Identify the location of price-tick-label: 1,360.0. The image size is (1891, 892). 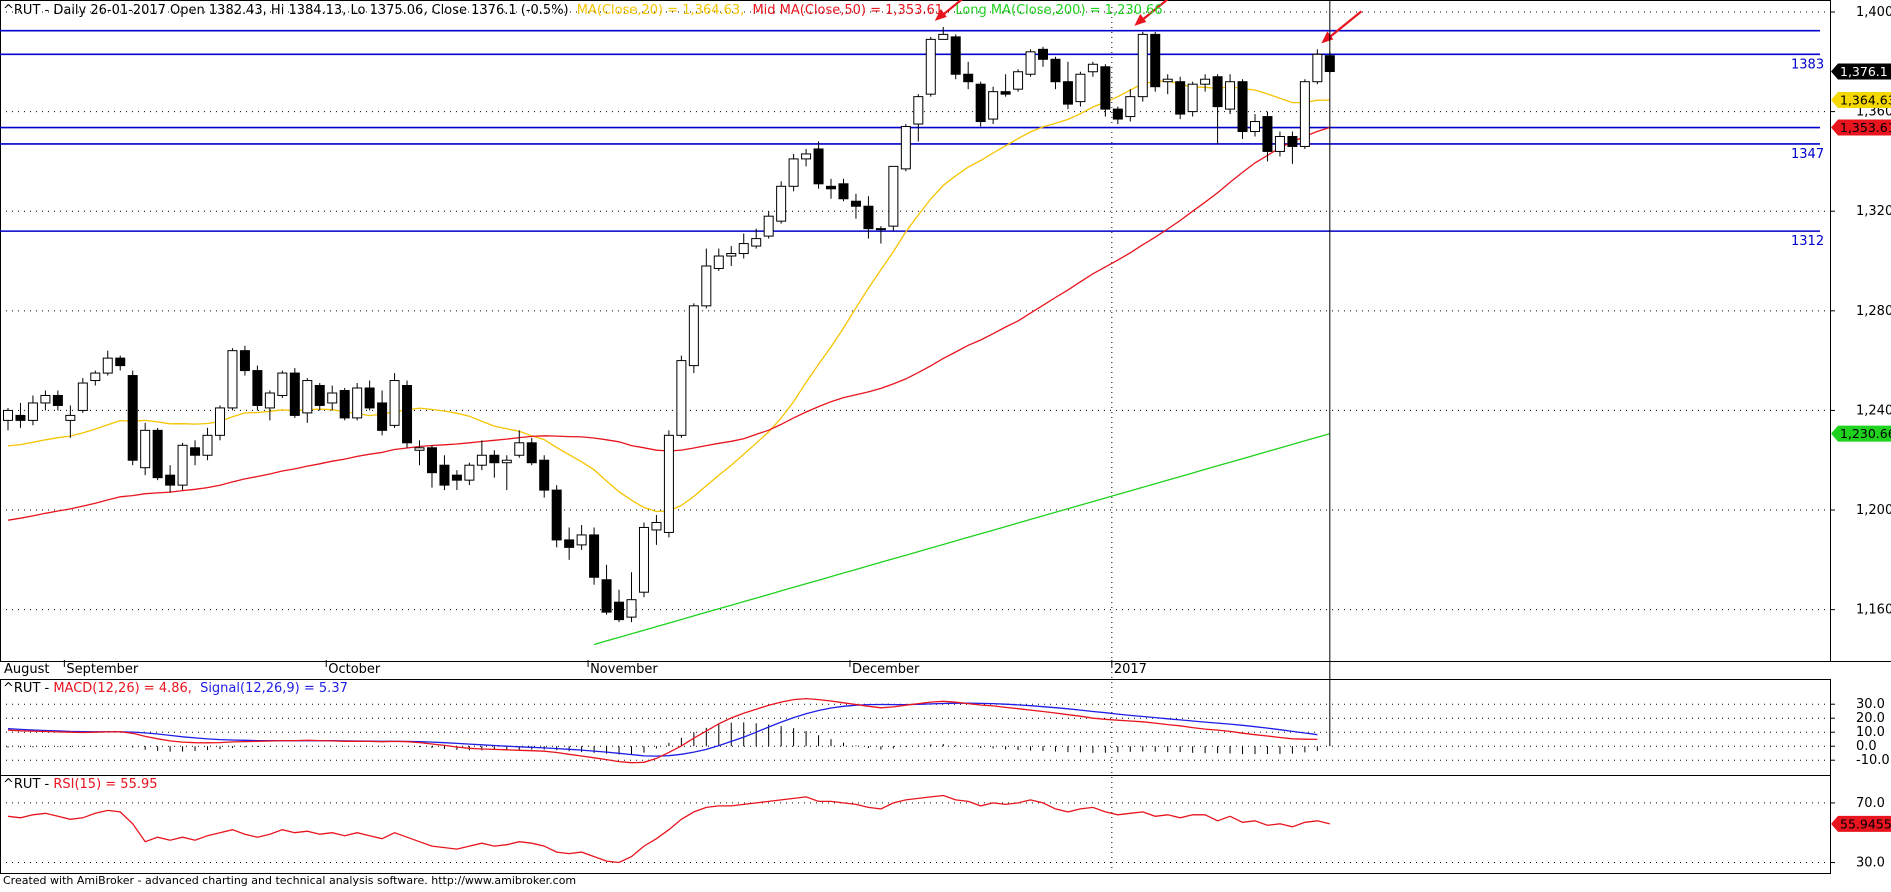
(1873, 112).